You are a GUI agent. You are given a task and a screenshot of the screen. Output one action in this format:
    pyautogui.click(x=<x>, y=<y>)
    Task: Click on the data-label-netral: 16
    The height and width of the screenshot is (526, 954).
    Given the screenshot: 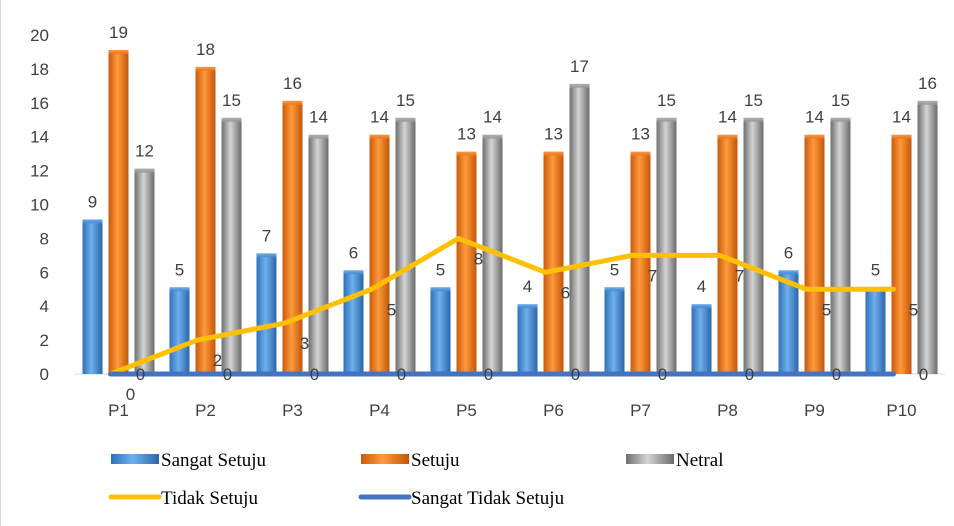 What is the action you would take?
    pyautogui.click(x=927, y=83)
    